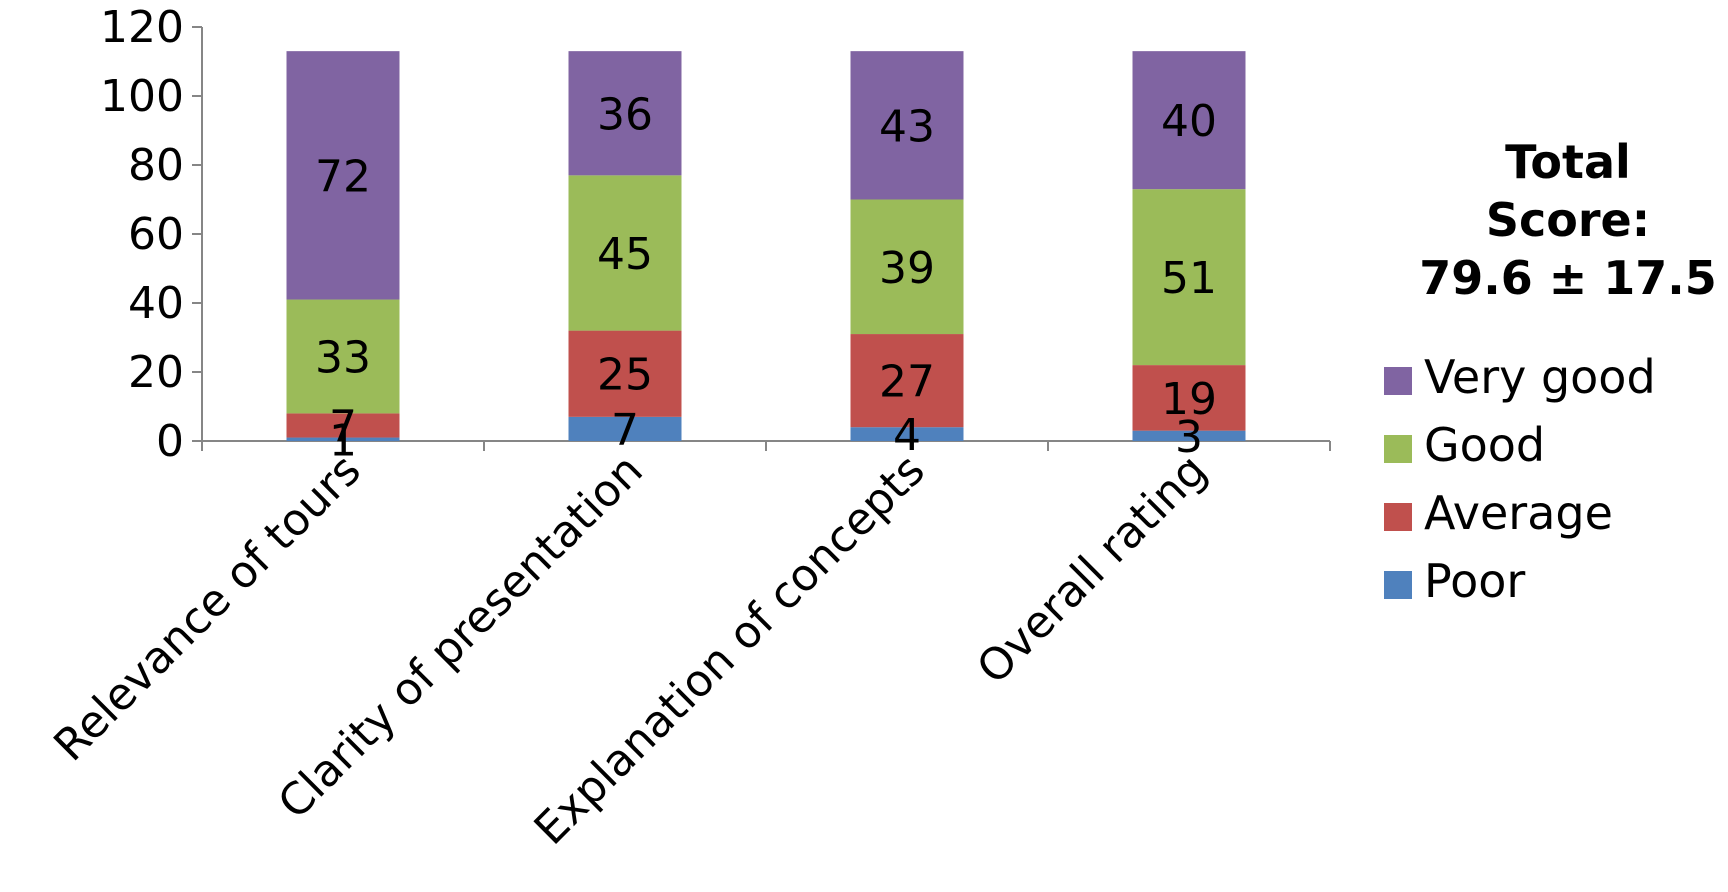 The height and width of the screenshot is (892, 1728). Describe the element at coordinates (1091, 569) in the screenshot. I see `category-label: Overall rating` at that location.